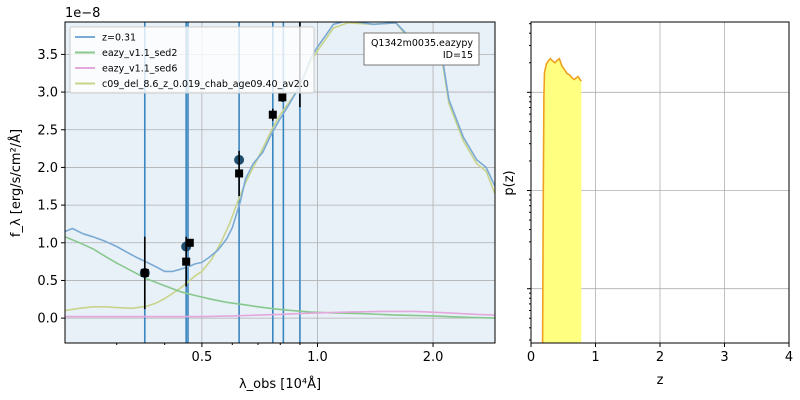 This screenshot has width=800, height=400. What do you see at coordinates (202, 357) in the screenshot?
I see `sed-x-tick-label: 0.5` at bounding box center [202, 357].